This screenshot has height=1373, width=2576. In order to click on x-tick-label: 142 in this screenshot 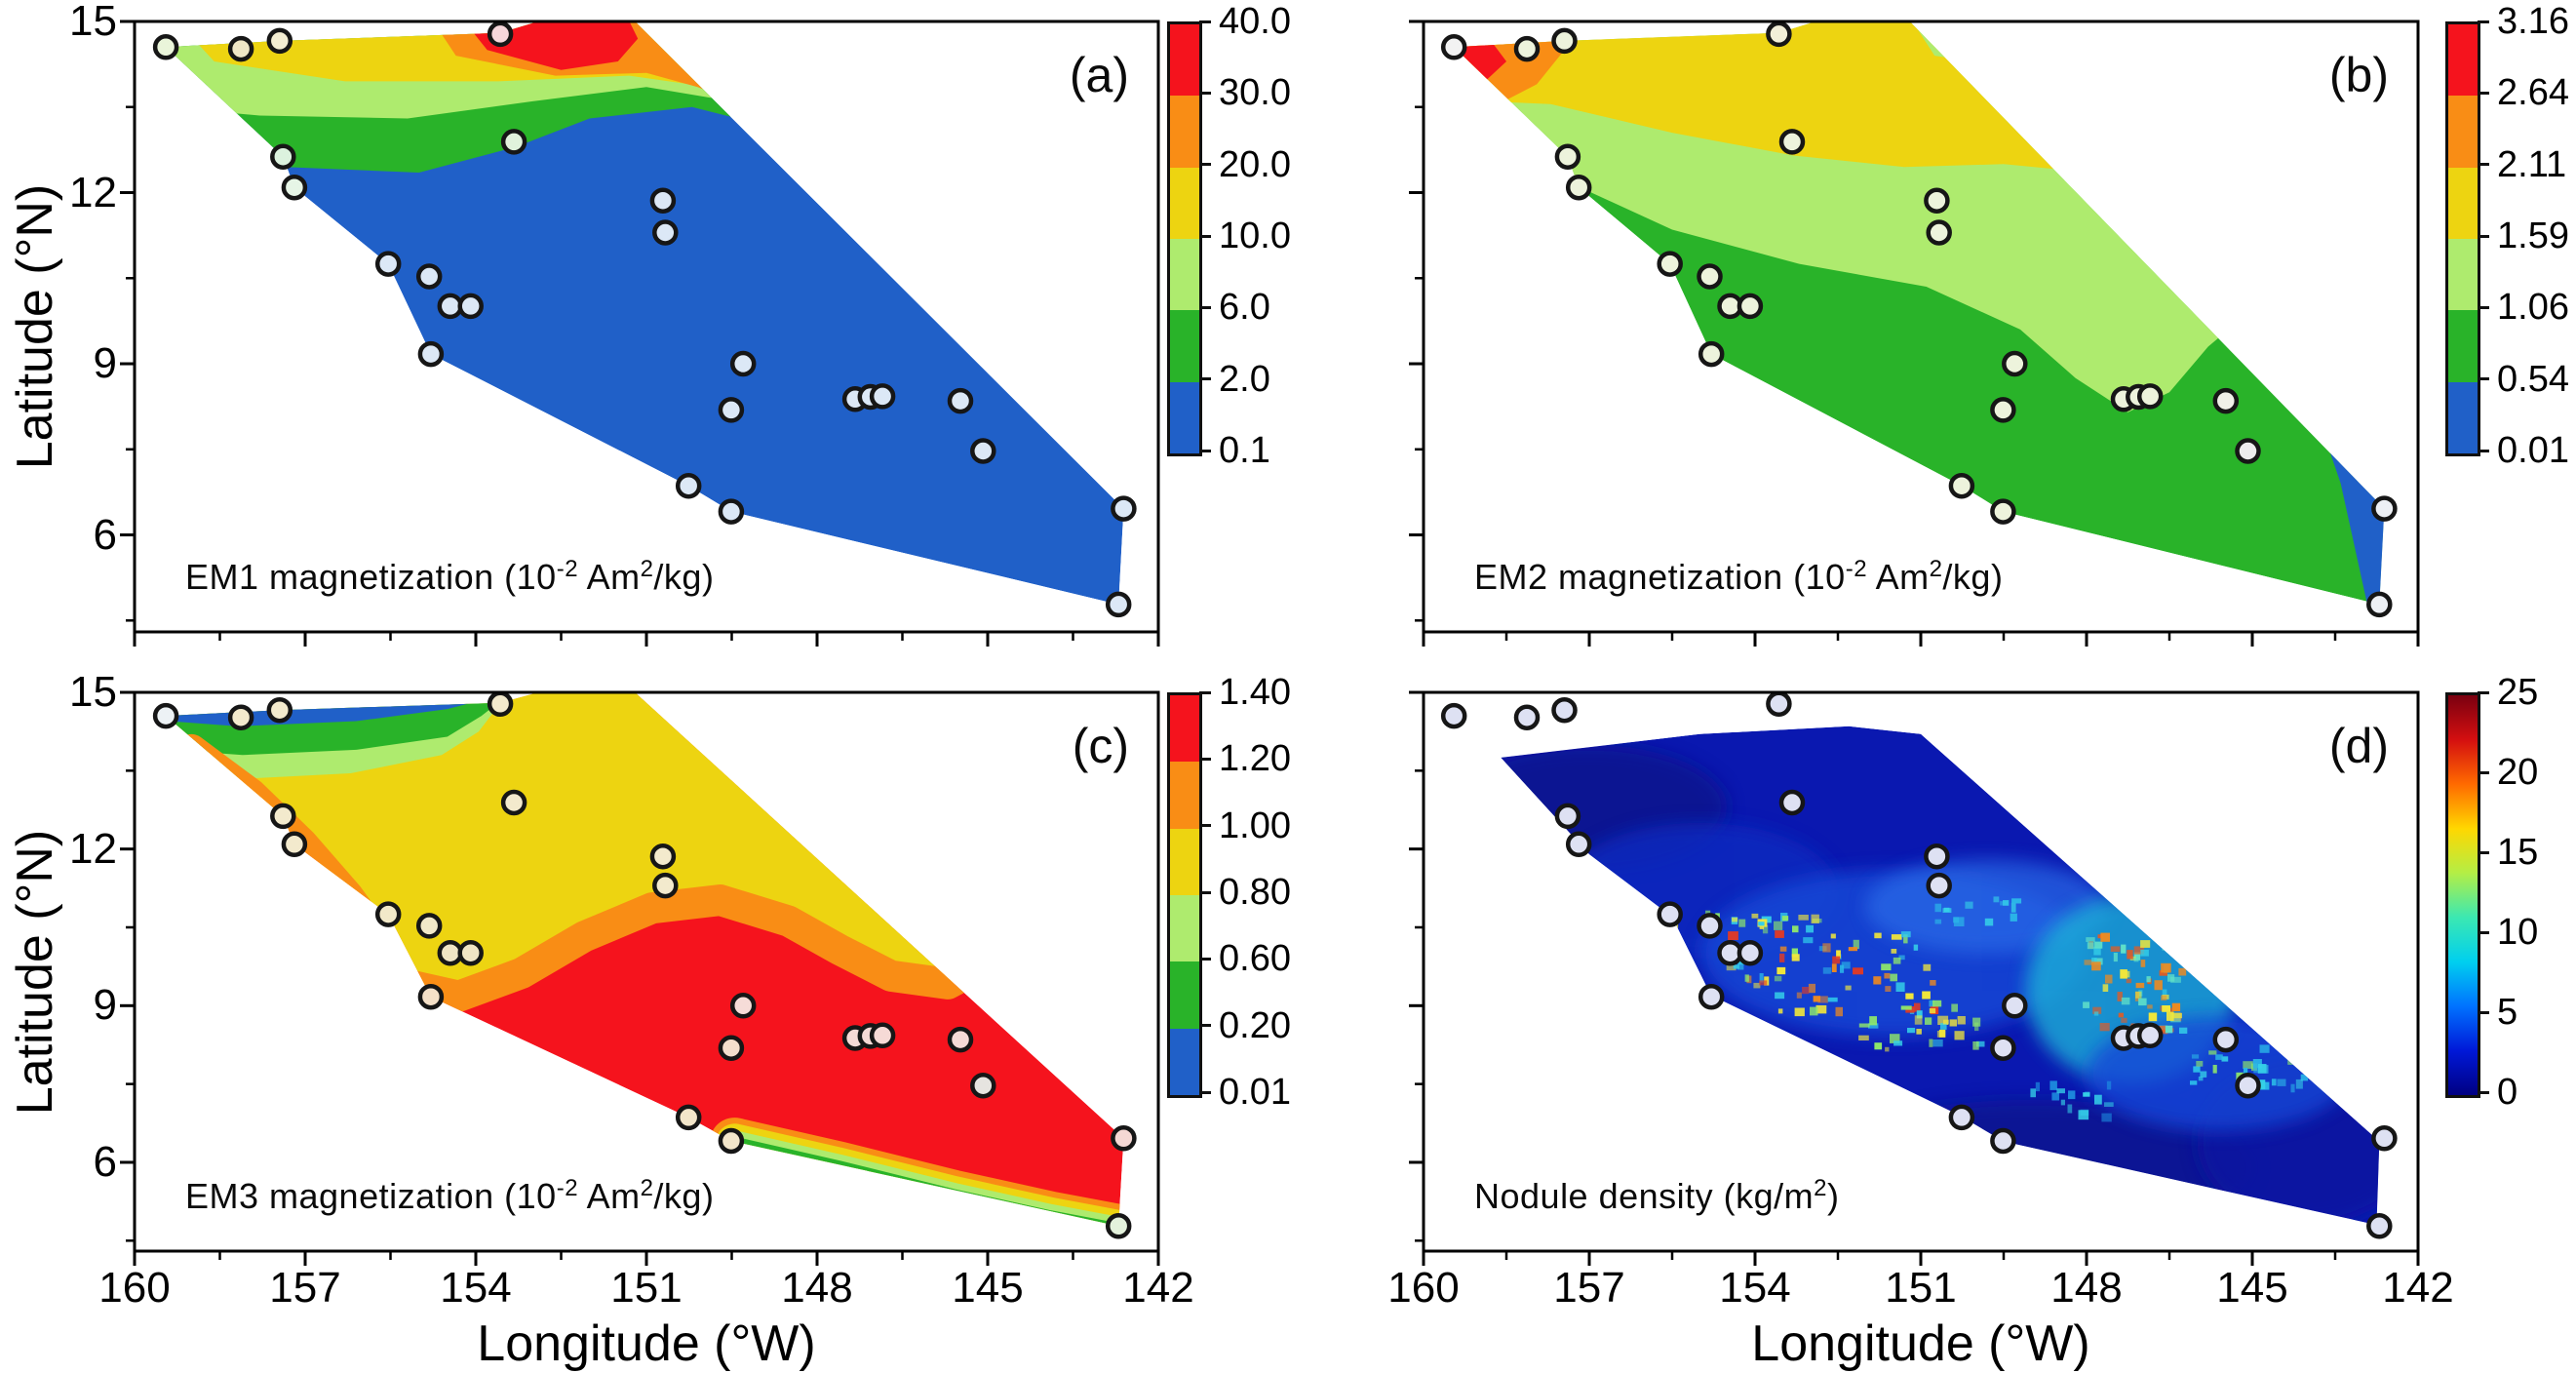, I will do `click(1158, 1288)`.